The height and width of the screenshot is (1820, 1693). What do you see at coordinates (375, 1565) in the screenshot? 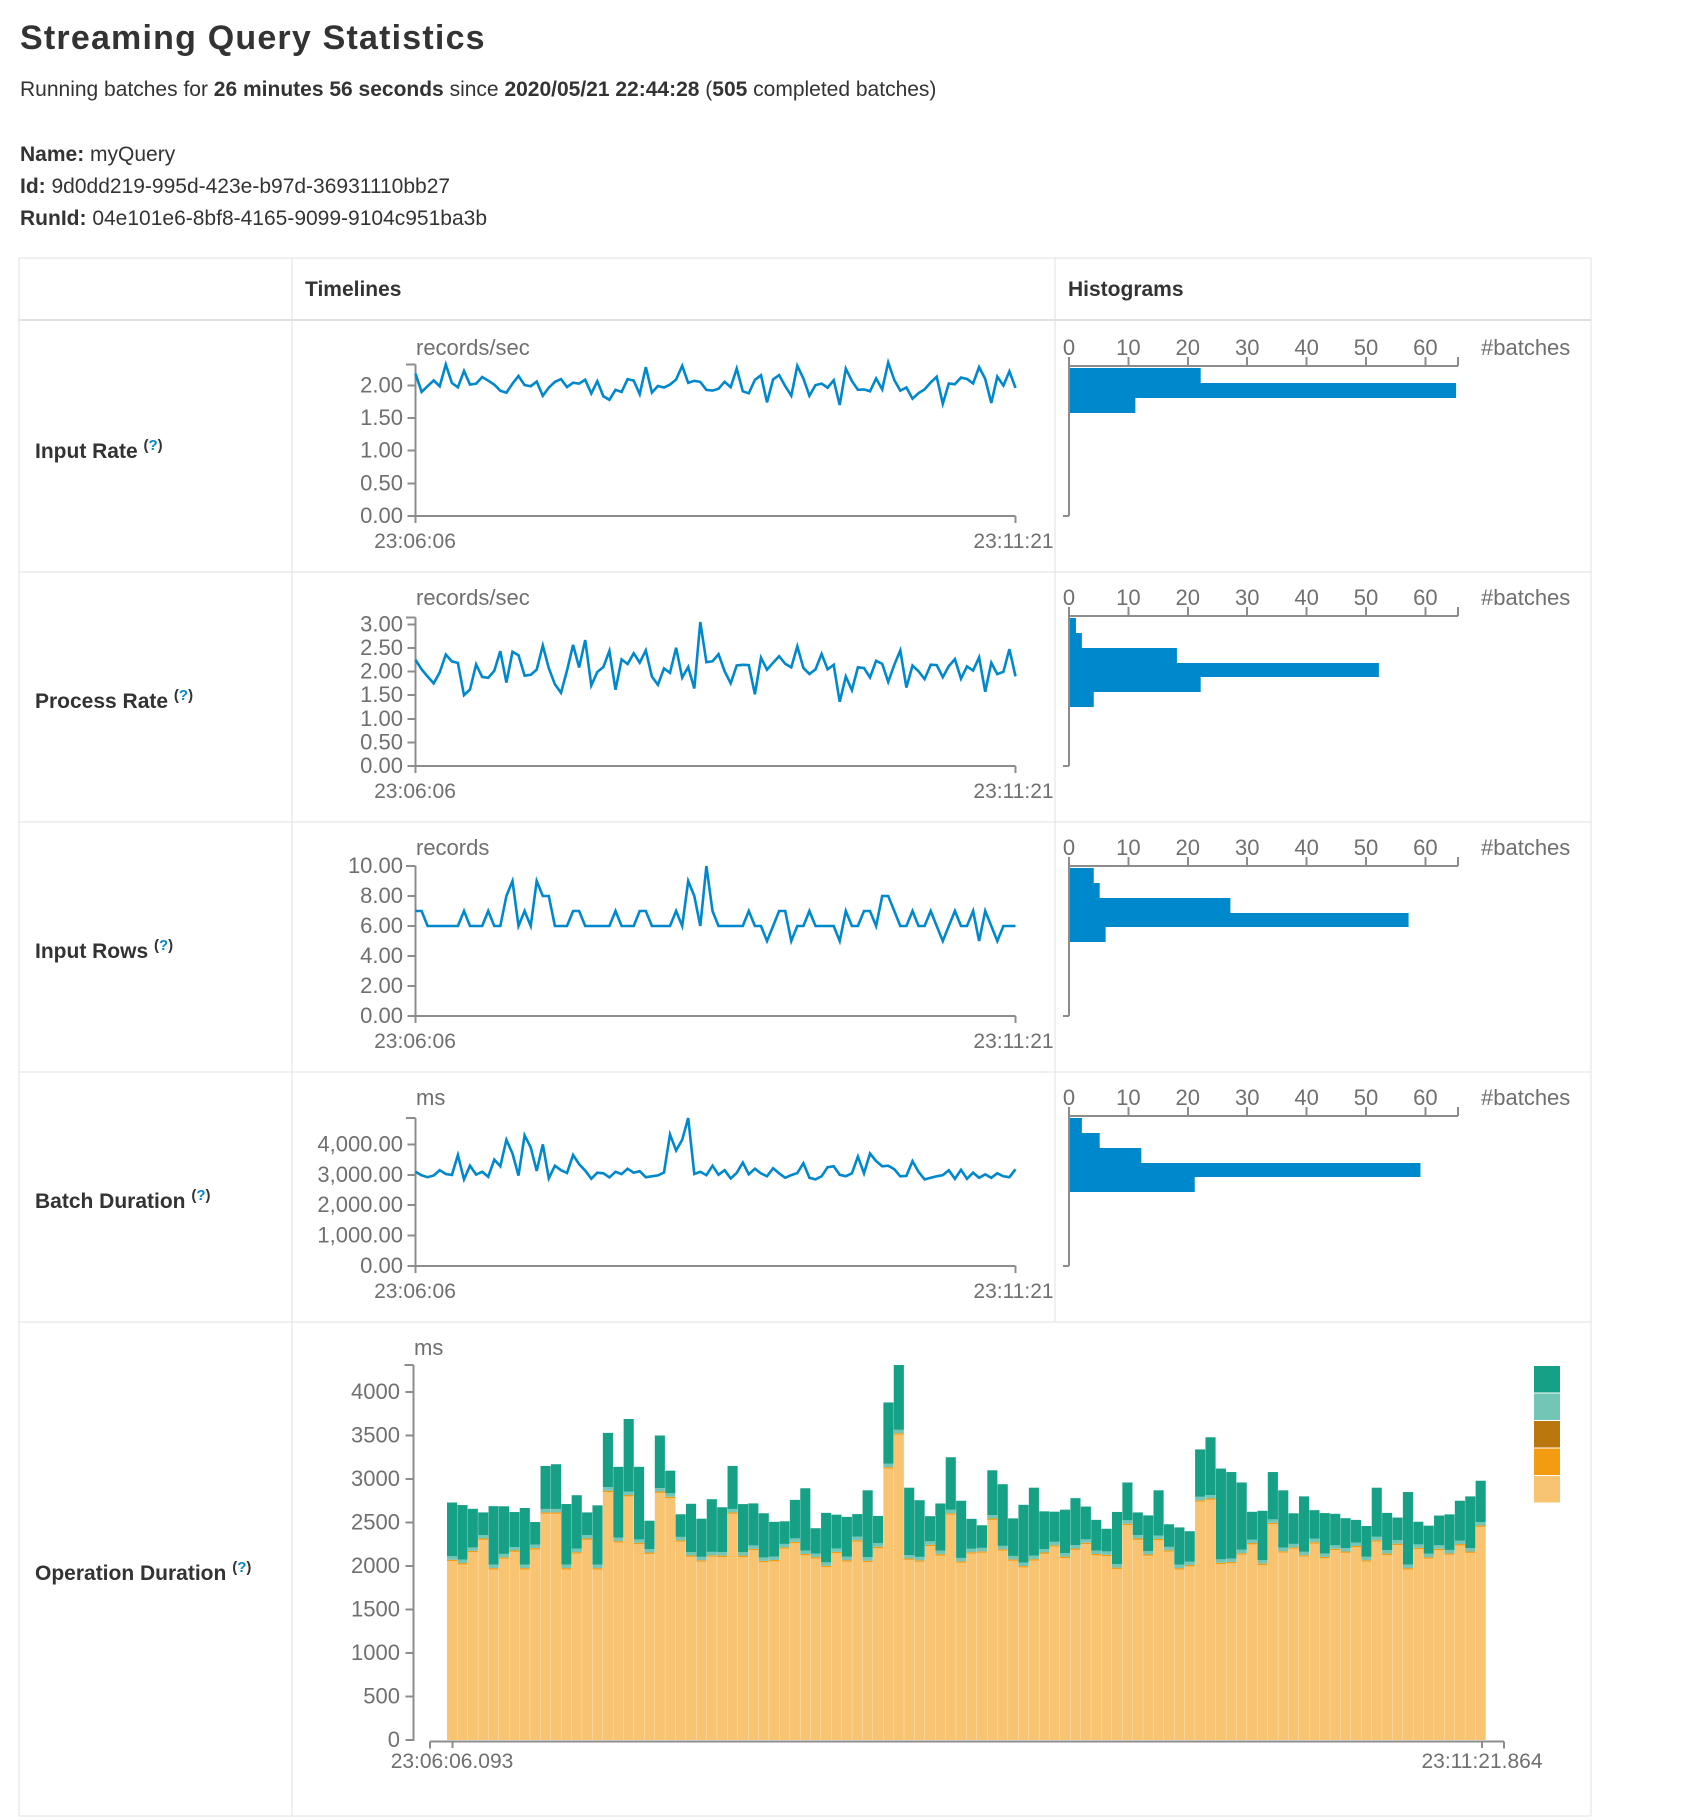
I see `svg-text: 2000` at bounding box center [375, 1565].